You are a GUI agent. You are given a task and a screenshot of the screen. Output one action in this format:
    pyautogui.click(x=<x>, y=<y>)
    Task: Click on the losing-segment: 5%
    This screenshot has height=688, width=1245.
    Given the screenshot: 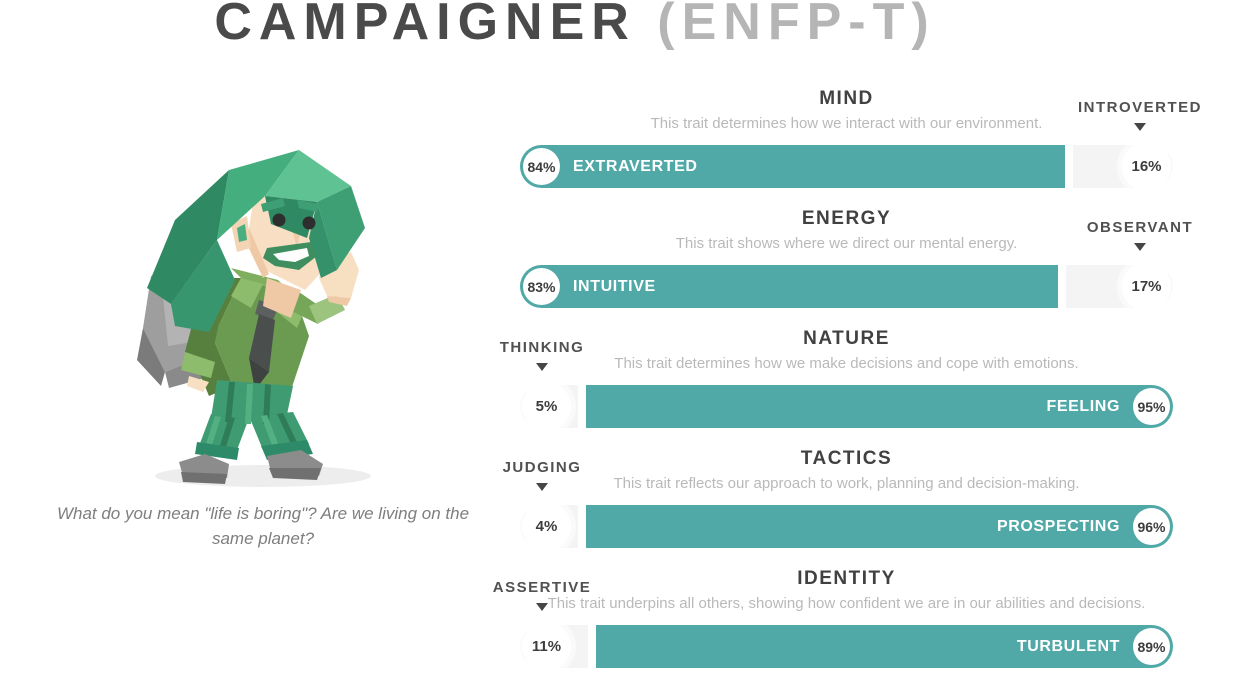 What is the action you would take?
    pyautogui.click(x=549, y=406)
    